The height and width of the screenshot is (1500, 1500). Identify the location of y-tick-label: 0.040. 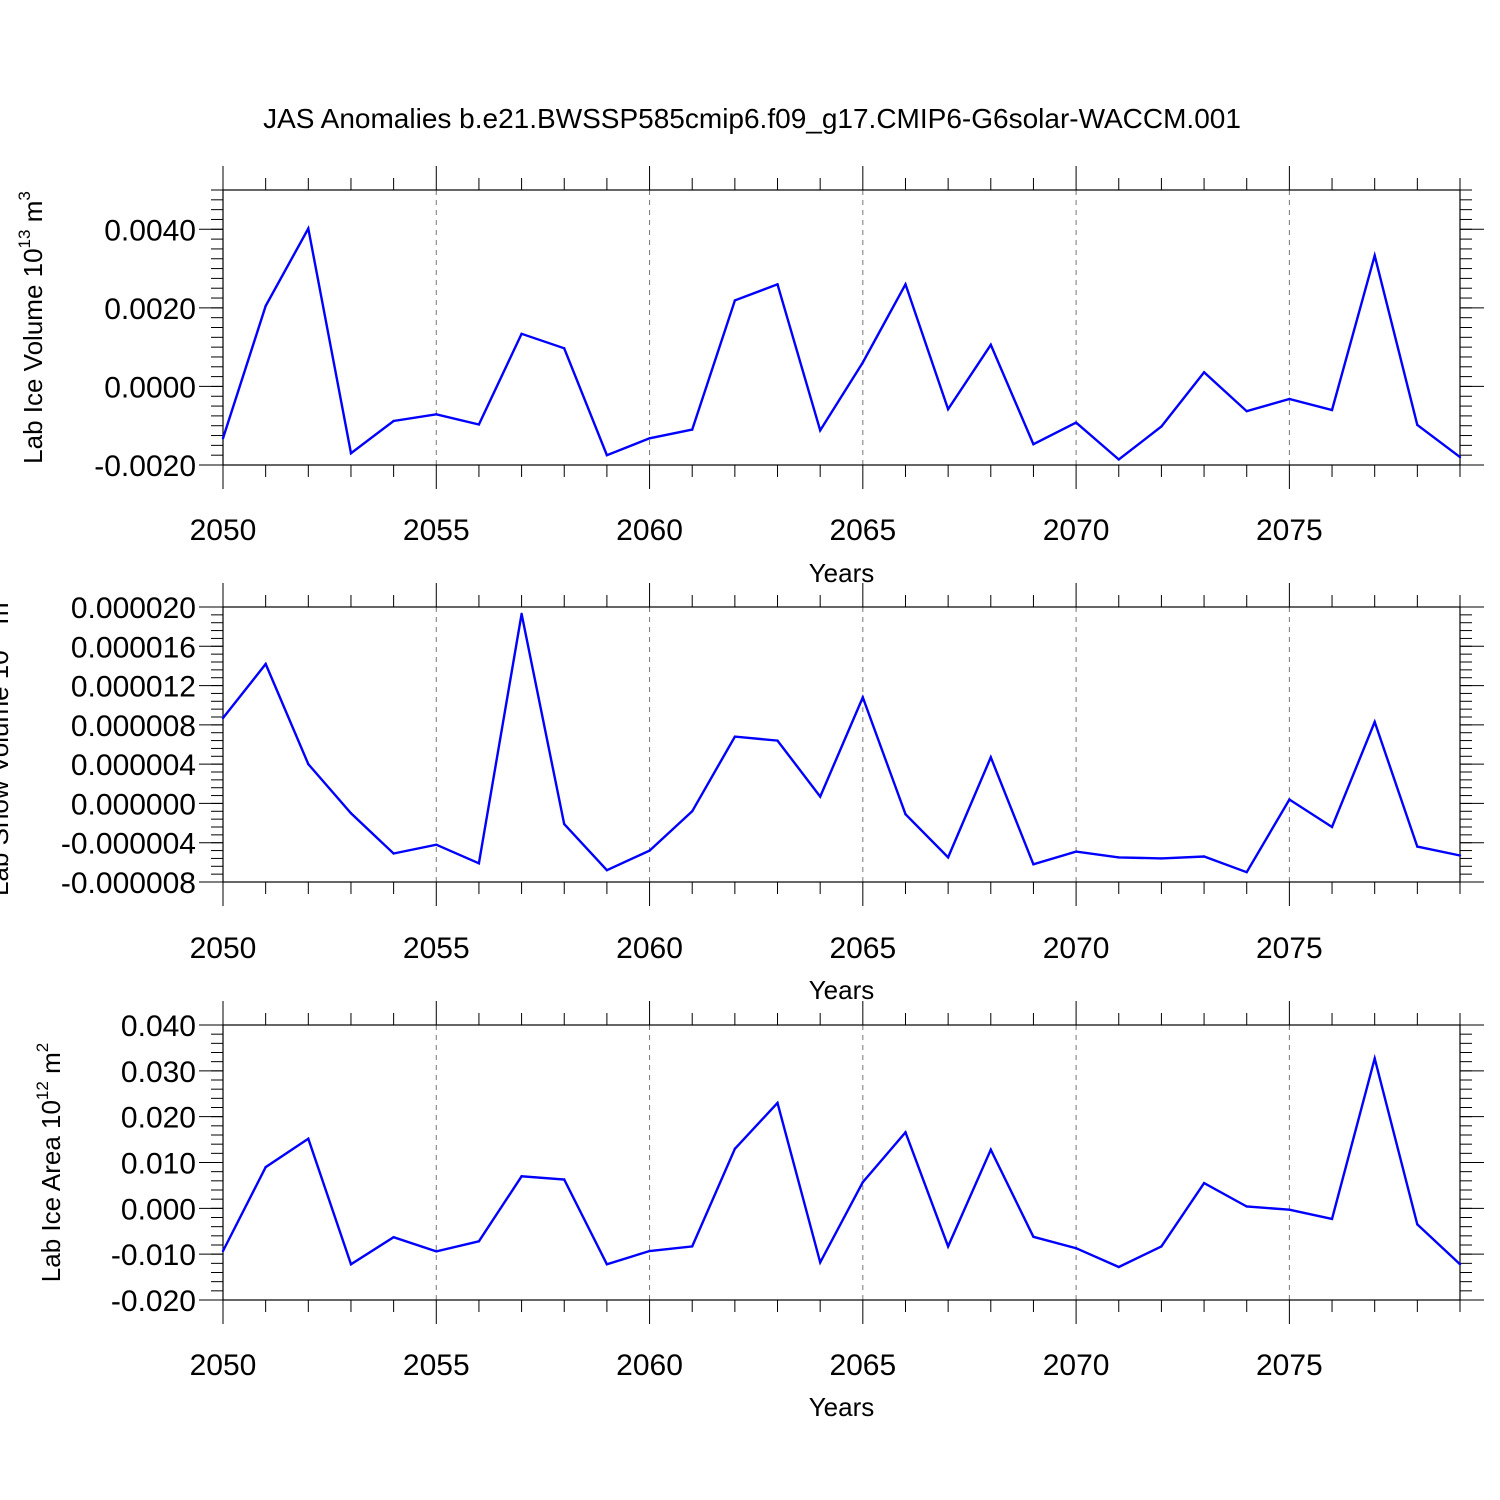
(158, 1026).